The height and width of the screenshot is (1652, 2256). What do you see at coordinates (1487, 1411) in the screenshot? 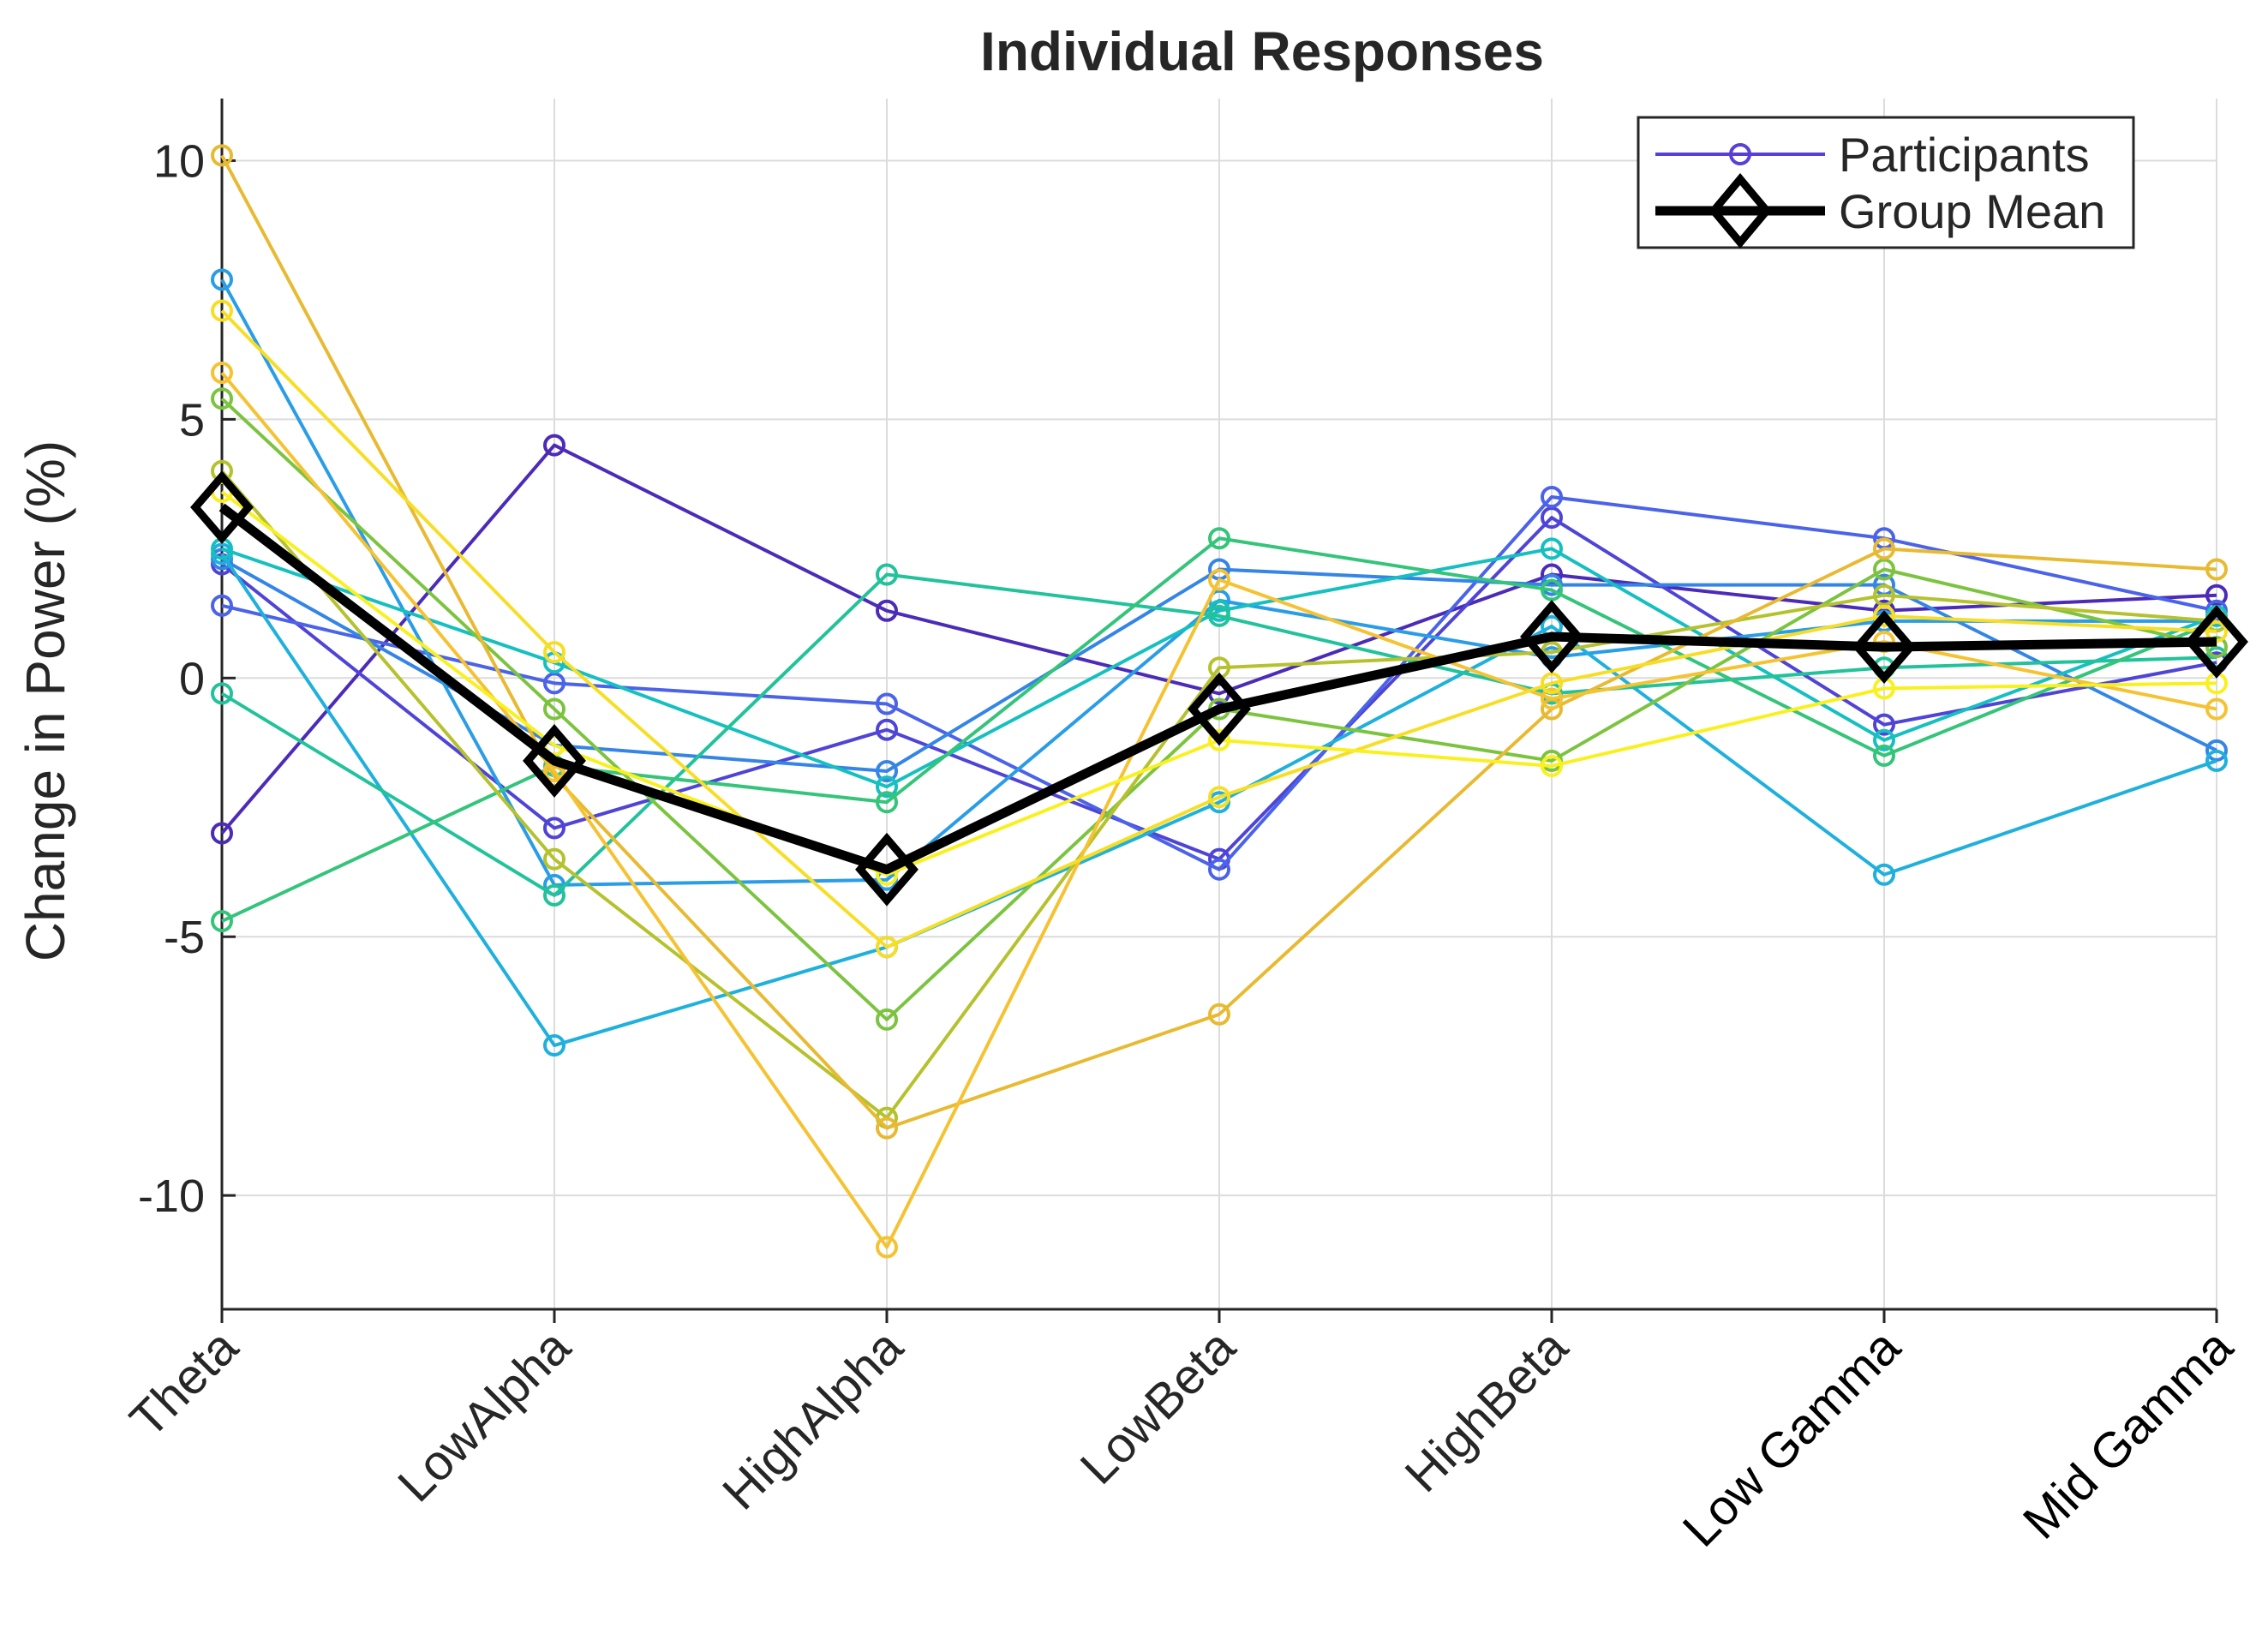
I see `x-tick-label-4: HighBeta` at bounding box center [1487, 1411].